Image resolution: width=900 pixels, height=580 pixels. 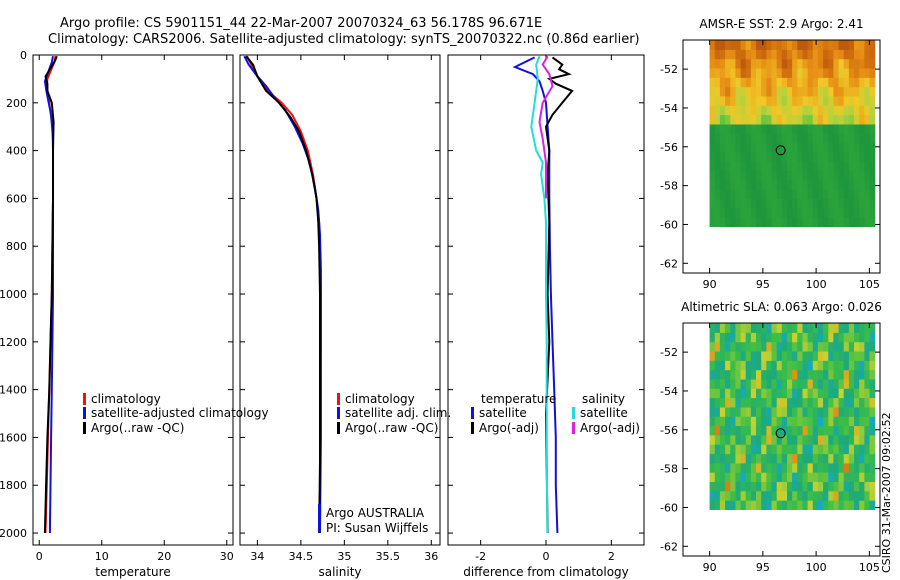 What do you see at coordinates (13, 437) in the screenshot?
I see `y-tick-label: 1600` at bounding box center [13, 437].